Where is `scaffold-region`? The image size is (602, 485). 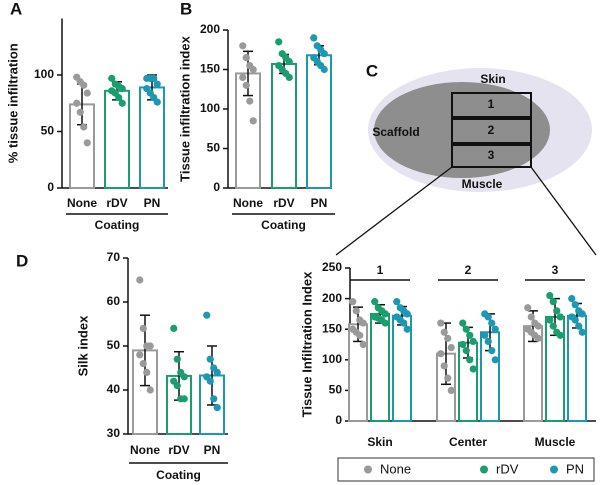 scaffold-region is located at coordinates (462, 130).